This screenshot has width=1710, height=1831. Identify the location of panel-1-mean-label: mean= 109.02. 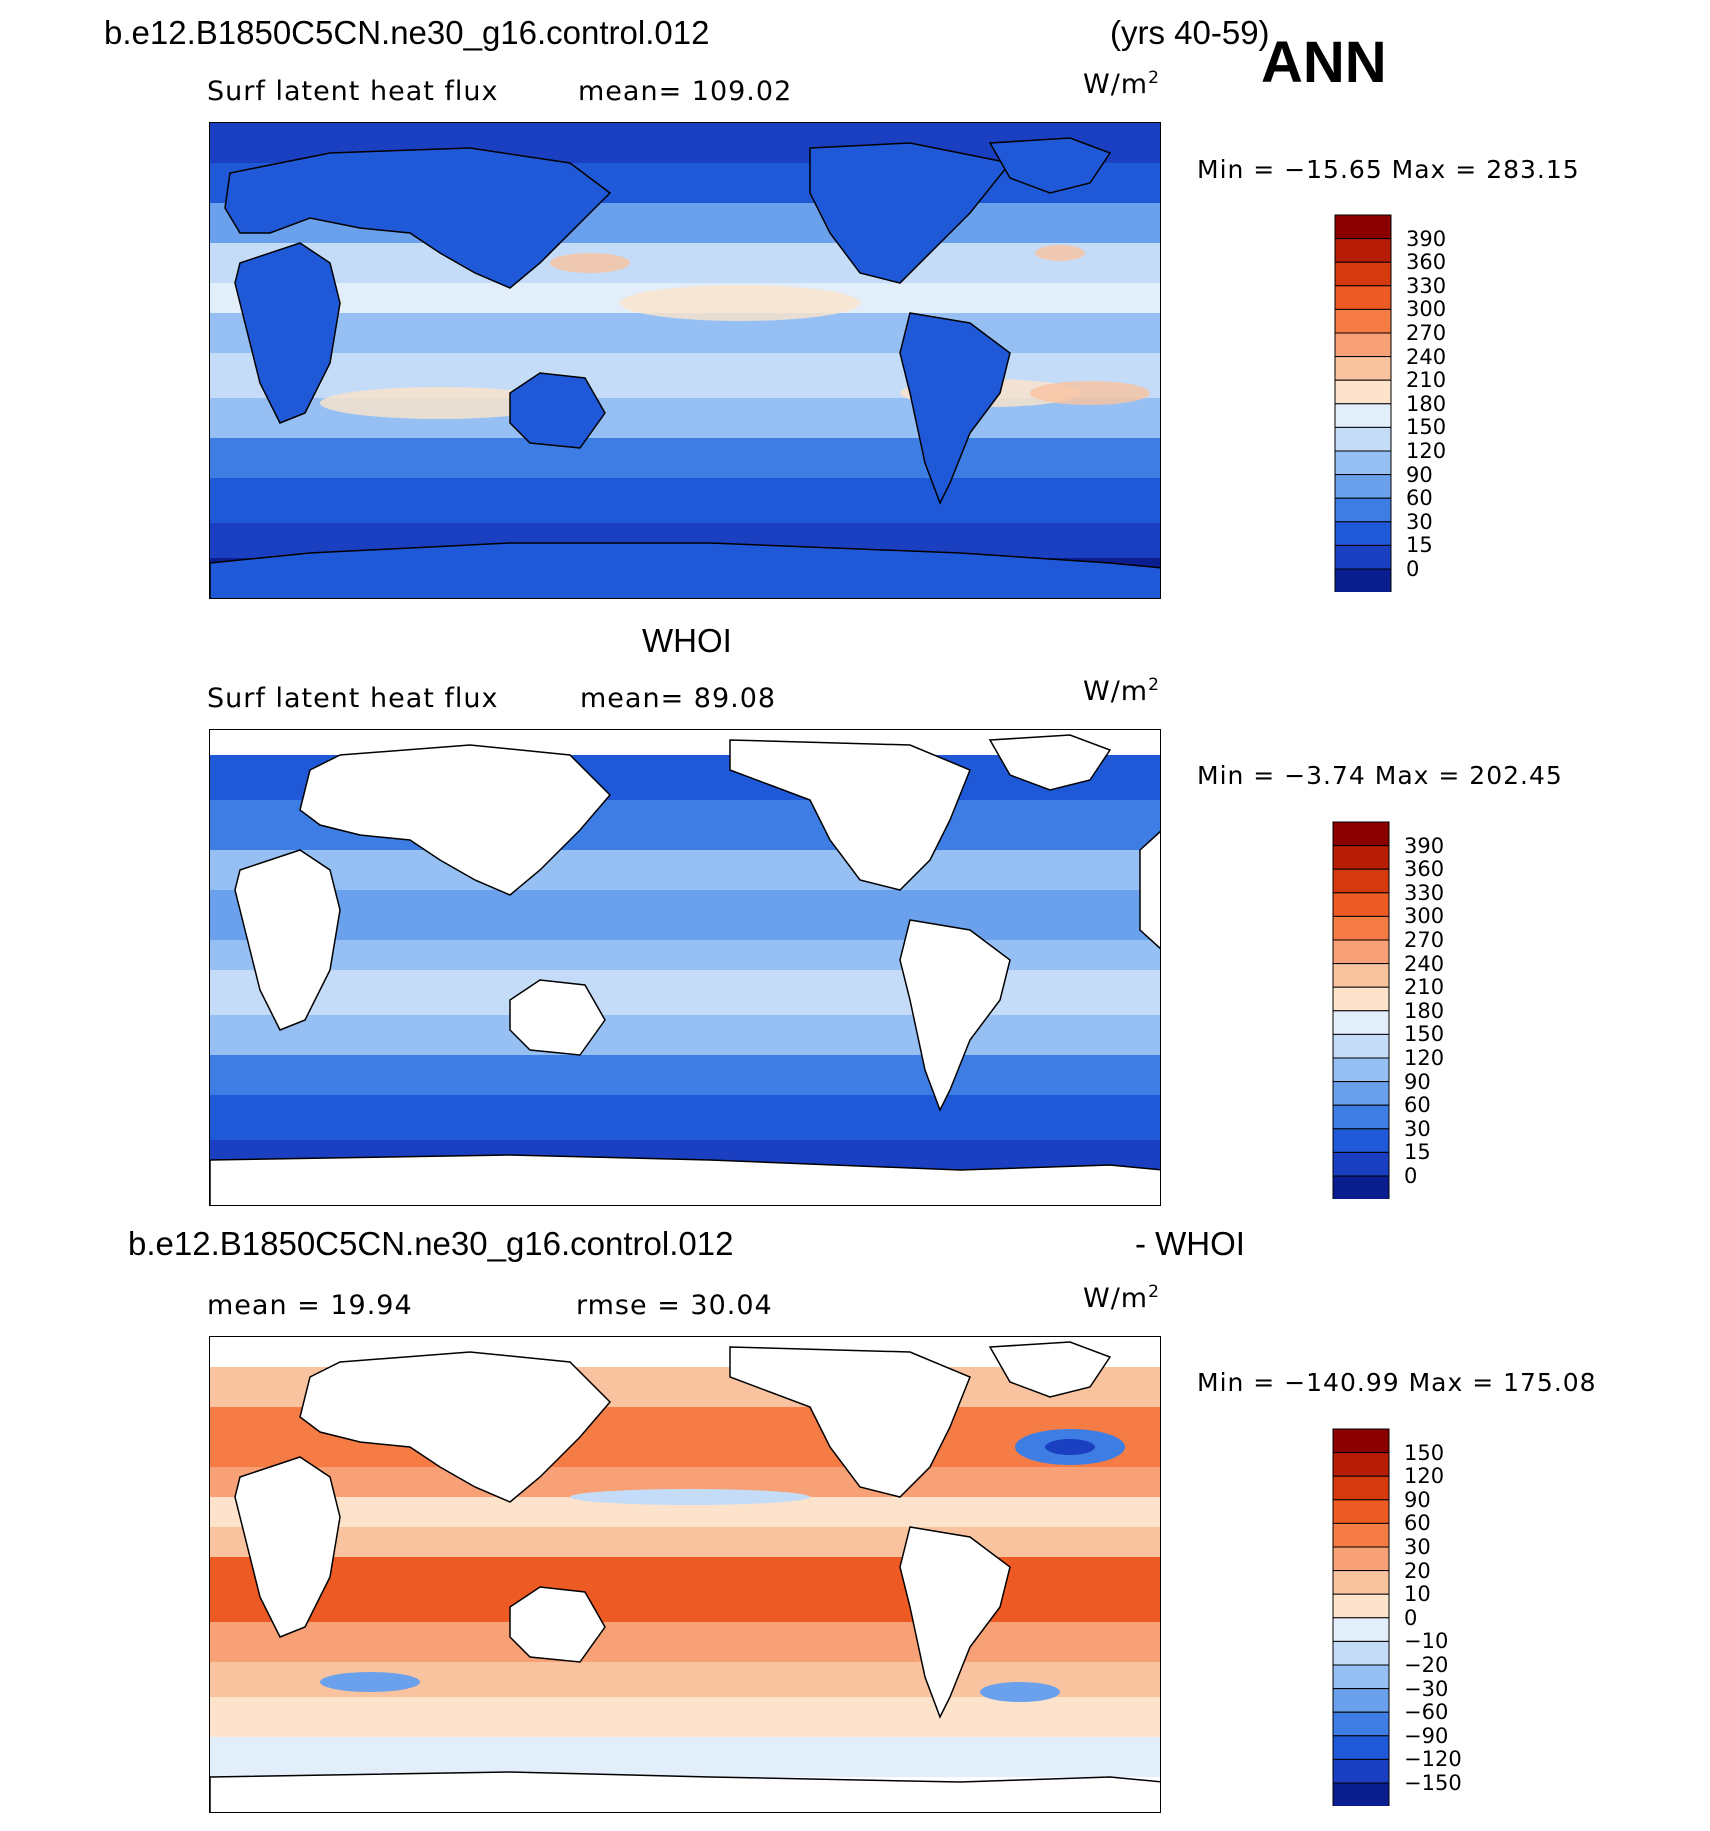
(685, 91).